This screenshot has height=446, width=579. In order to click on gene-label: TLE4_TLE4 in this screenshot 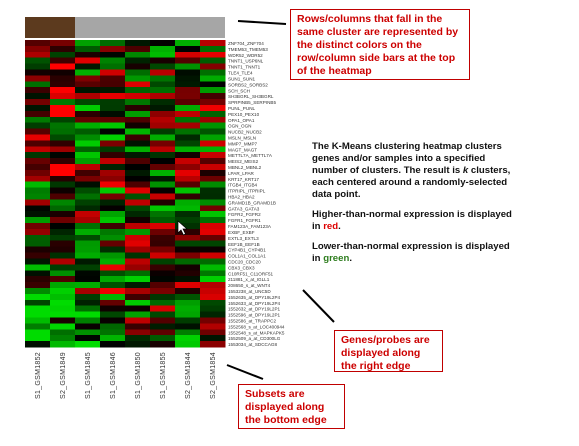, I will do `click(240, 73)`.